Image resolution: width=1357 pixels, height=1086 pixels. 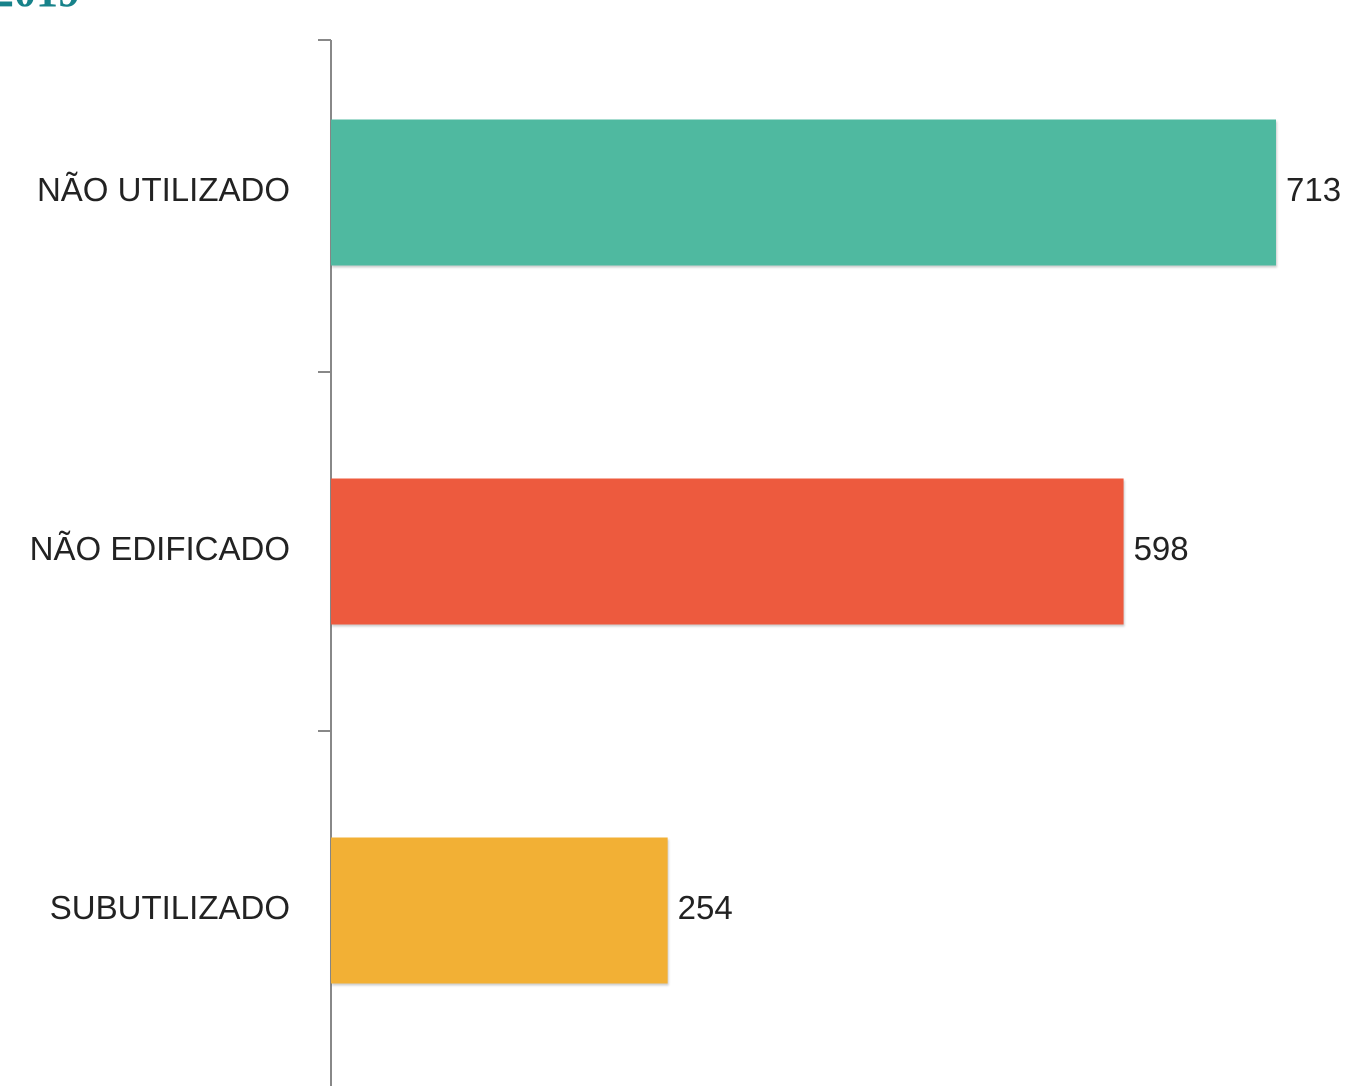 I want to click on y-tick-label: NÃO EDIFICADO, so click(x=160, y=548).